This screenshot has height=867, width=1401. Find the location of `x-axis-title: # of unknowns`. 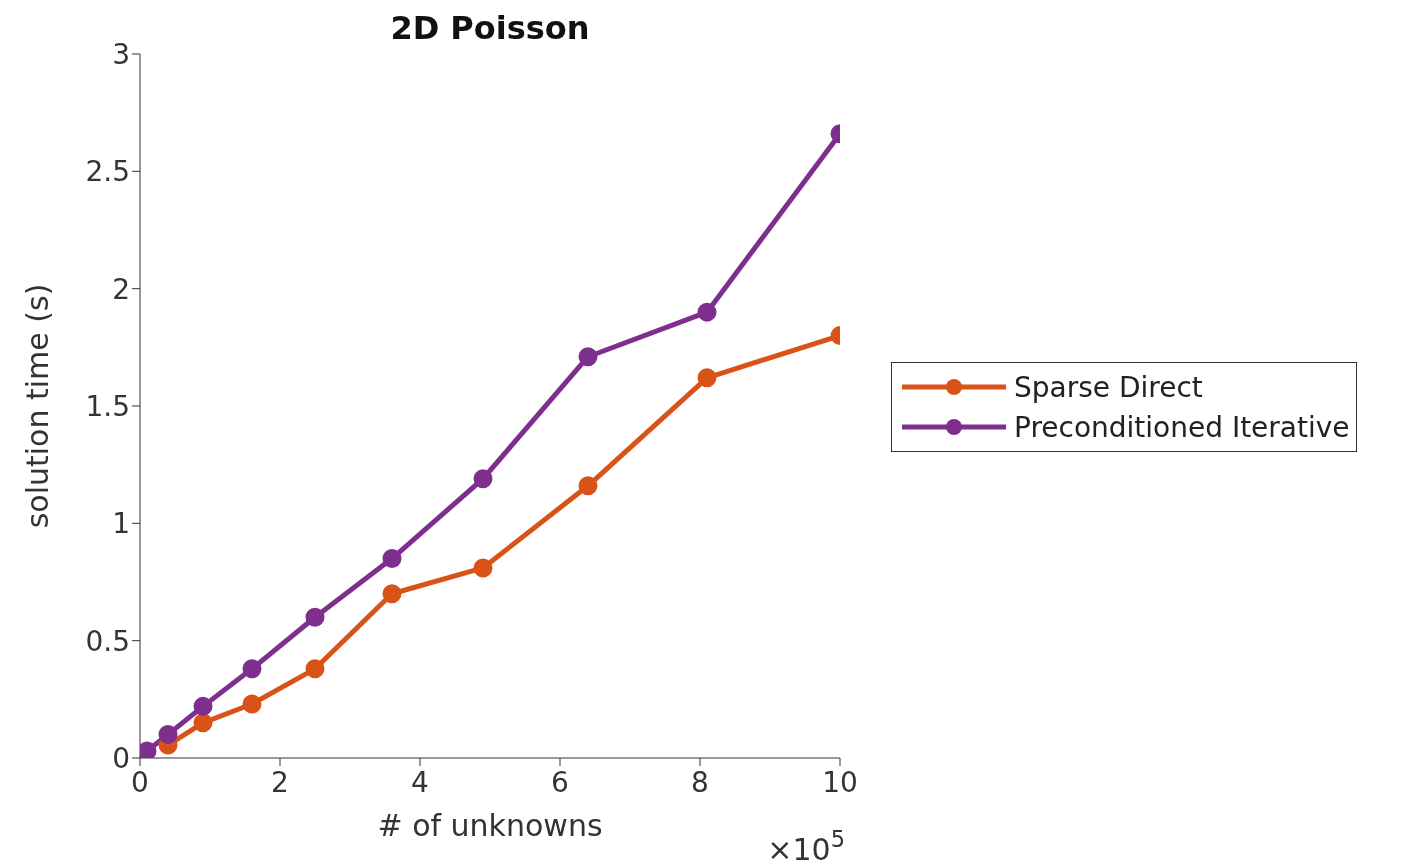

x-axis-title: # of unknowns is located at coordinates (490, 825).